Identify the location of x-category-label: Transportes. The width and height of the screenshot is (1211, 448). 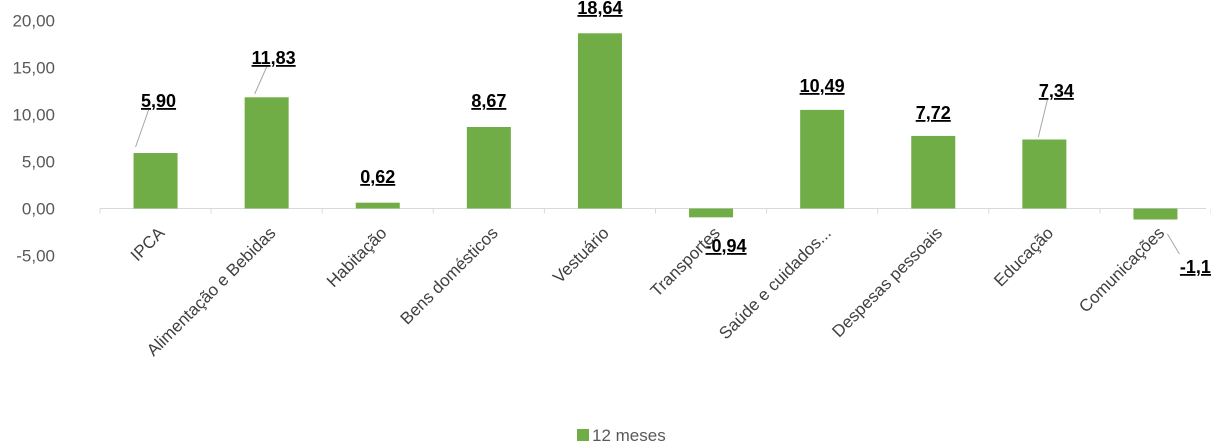
(685, 261).